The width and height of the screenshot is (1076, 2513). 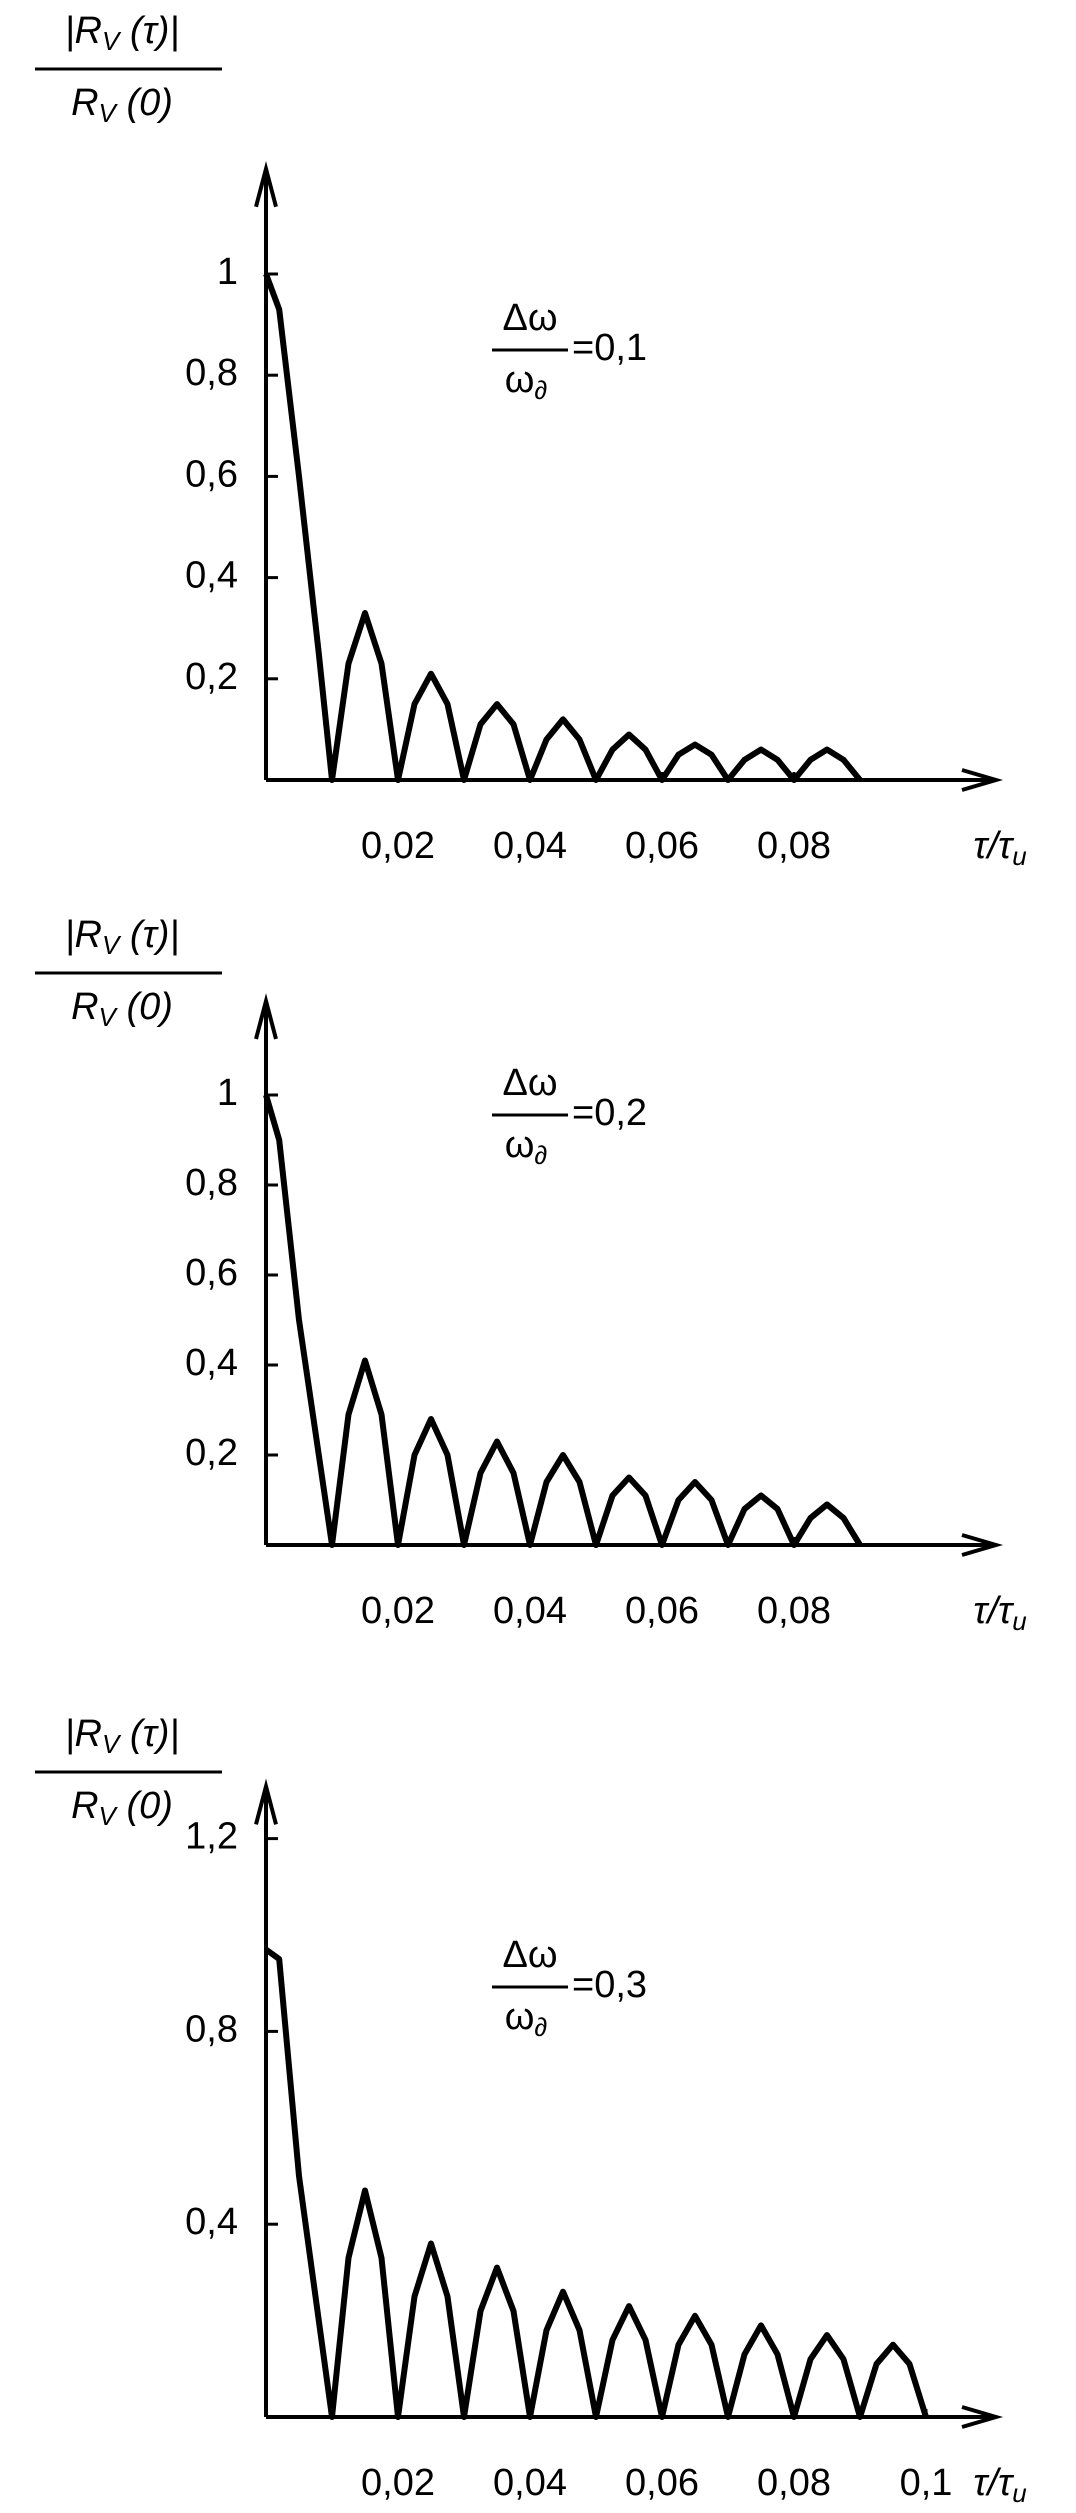 What do you see at coordinates (609, 1113) in the screenshot?
I see `annotation-value: =0,2` at bounding box center [609, 1113].